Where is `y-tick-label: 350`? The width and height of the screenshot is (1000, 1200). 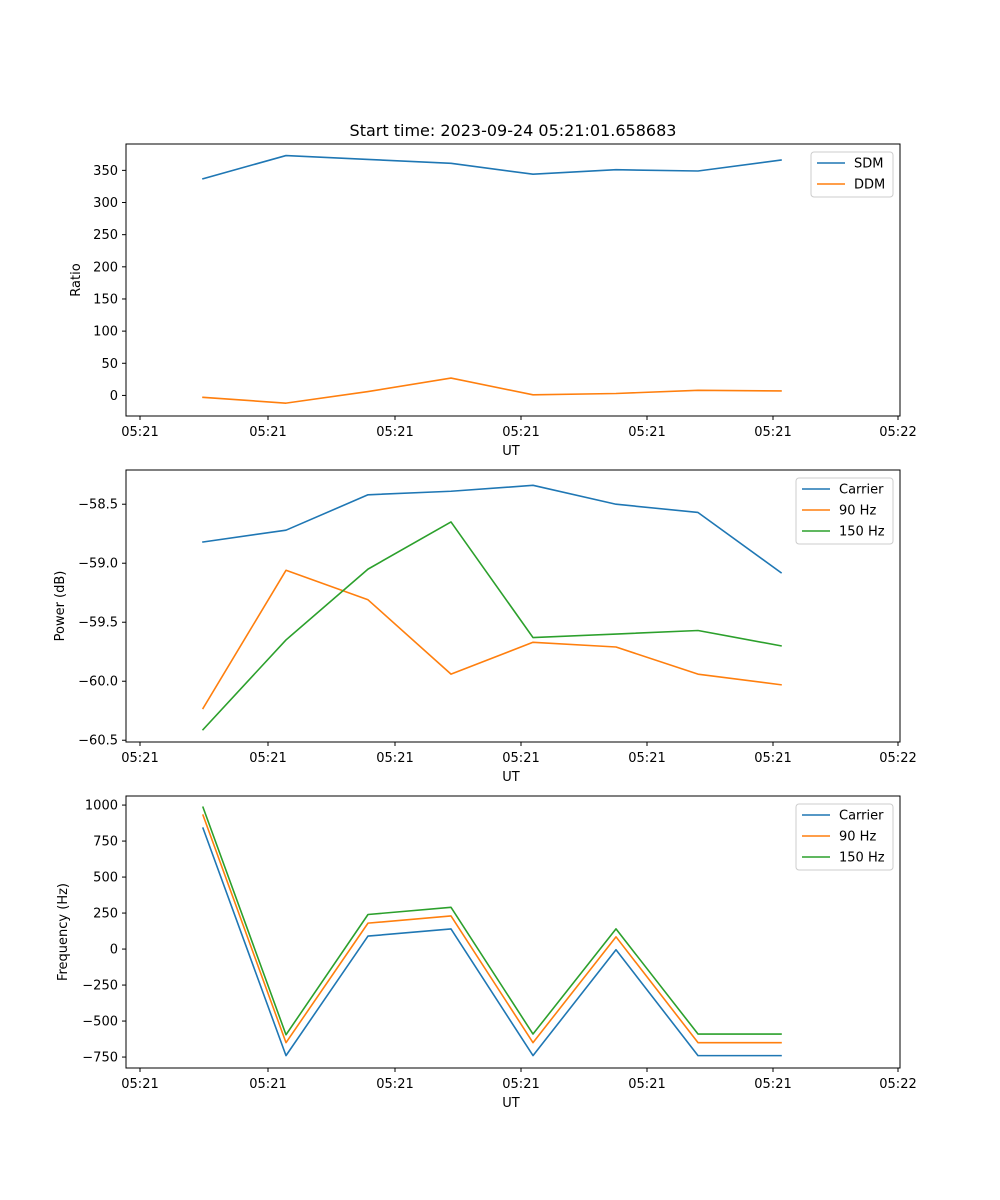 y-tick-label: 350 is located at coordinates (105, 171).